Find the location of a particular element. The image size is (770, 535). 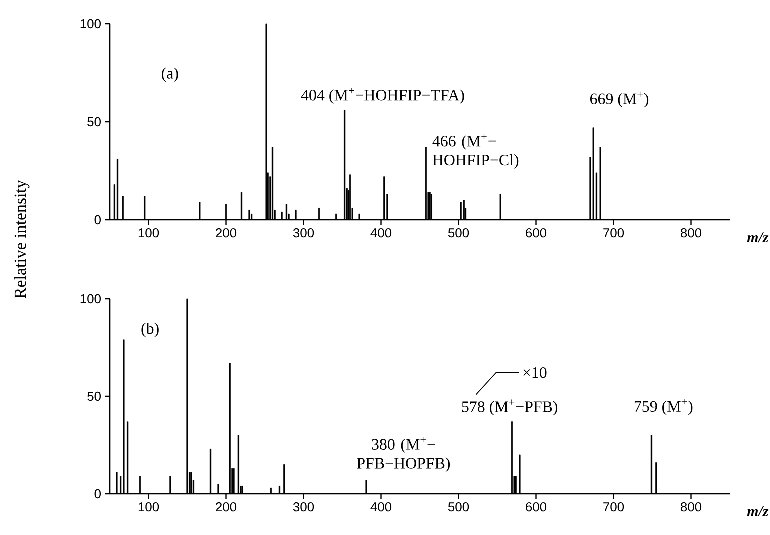

annotation: ×10 is located at coordinates (535, 372).